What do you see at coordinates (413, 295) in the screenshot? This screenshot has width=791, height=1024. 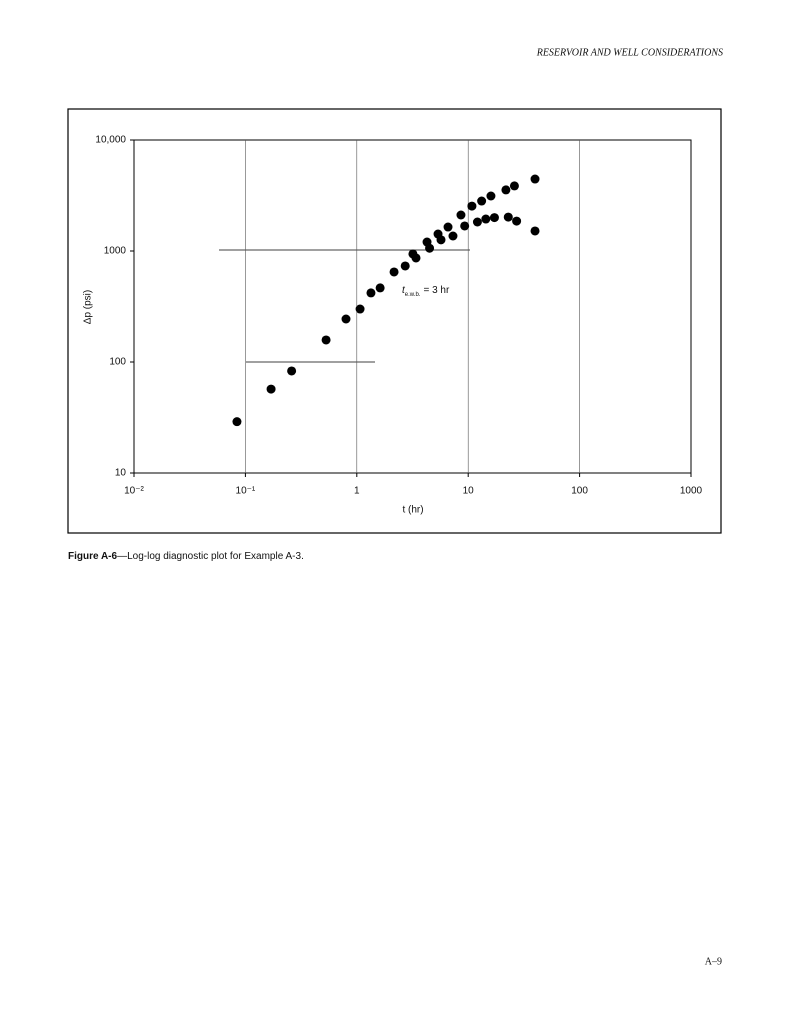 I see `annotation-subscript: e.w.b.` at bounding box center [413, 295].